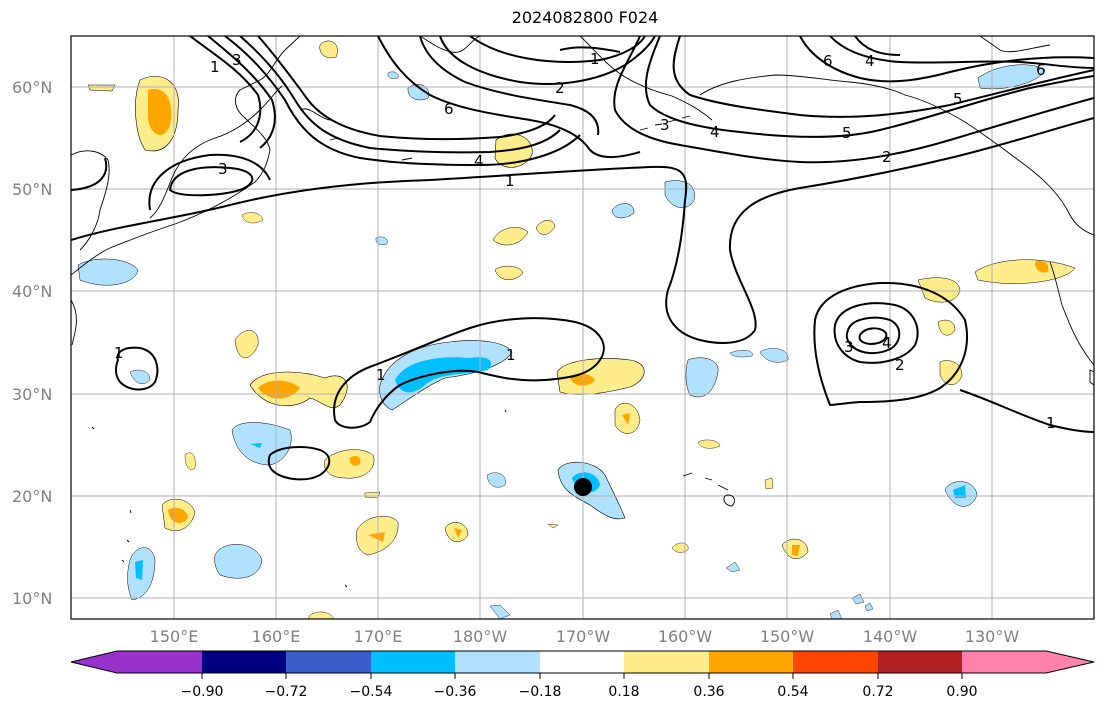 This screenshot has height=712, width=1105. Describe the element at coordinates (877, 692) in the screenshot. I see `colorbar-tick-label: 0.72` at that location.